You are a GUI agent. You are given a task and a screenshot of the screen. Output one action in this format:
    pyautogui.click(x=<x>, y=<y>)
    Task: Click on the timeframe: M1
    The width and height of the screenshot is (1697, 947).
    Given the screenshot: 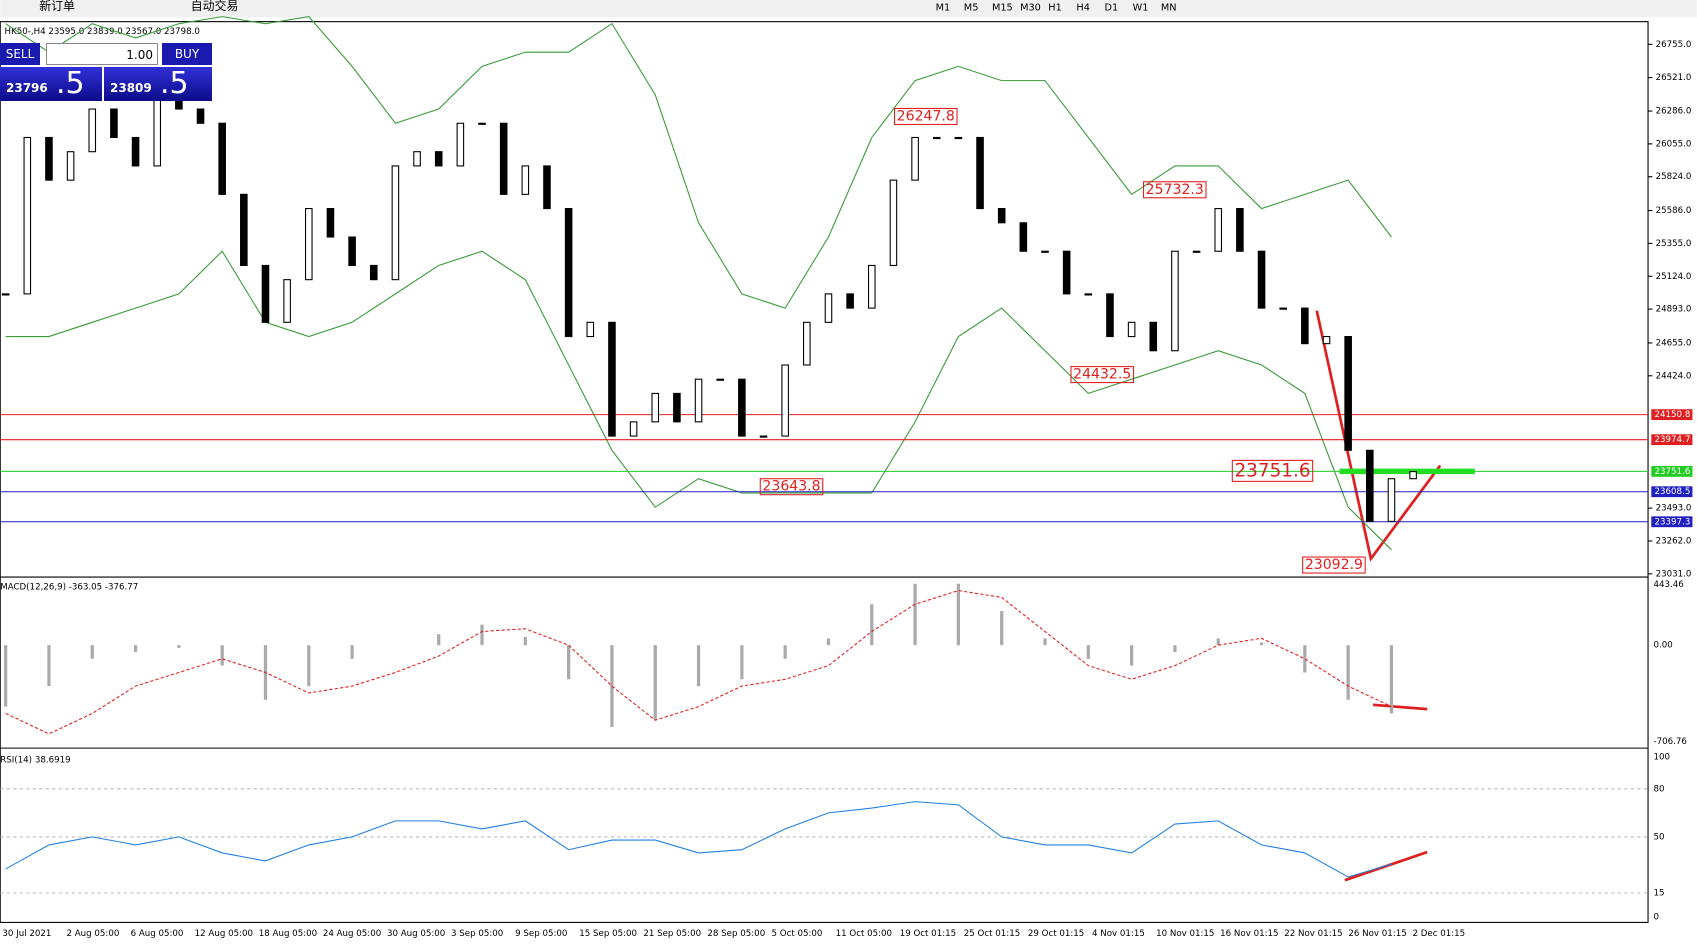 What is the action you would take?
    pyautogui.click(x=943, y=8)
    